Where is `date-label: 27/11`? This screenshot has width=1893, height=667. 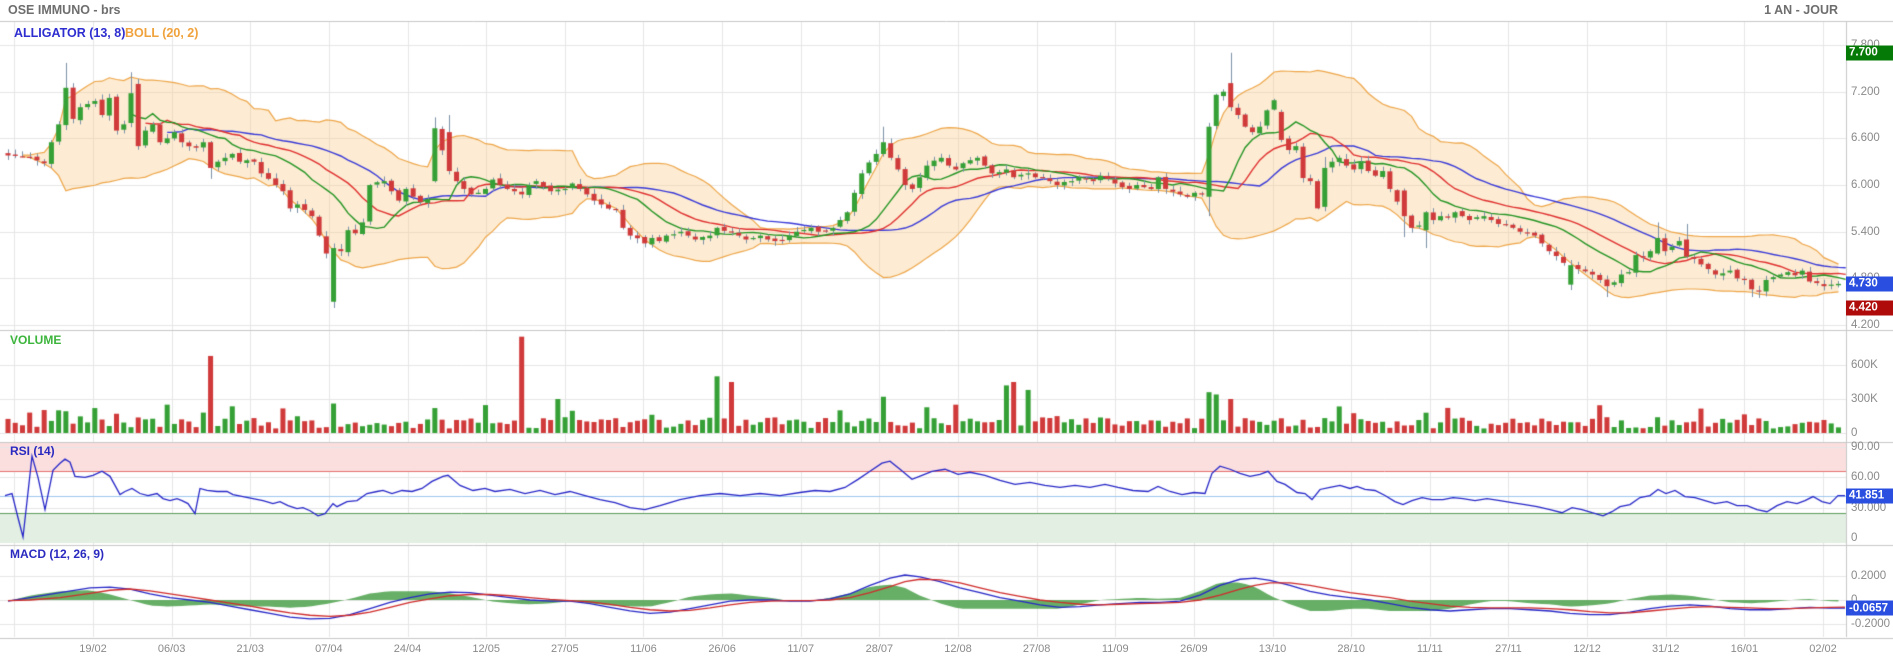
date-label: 27/11 is located at coordinates (1508, 649).